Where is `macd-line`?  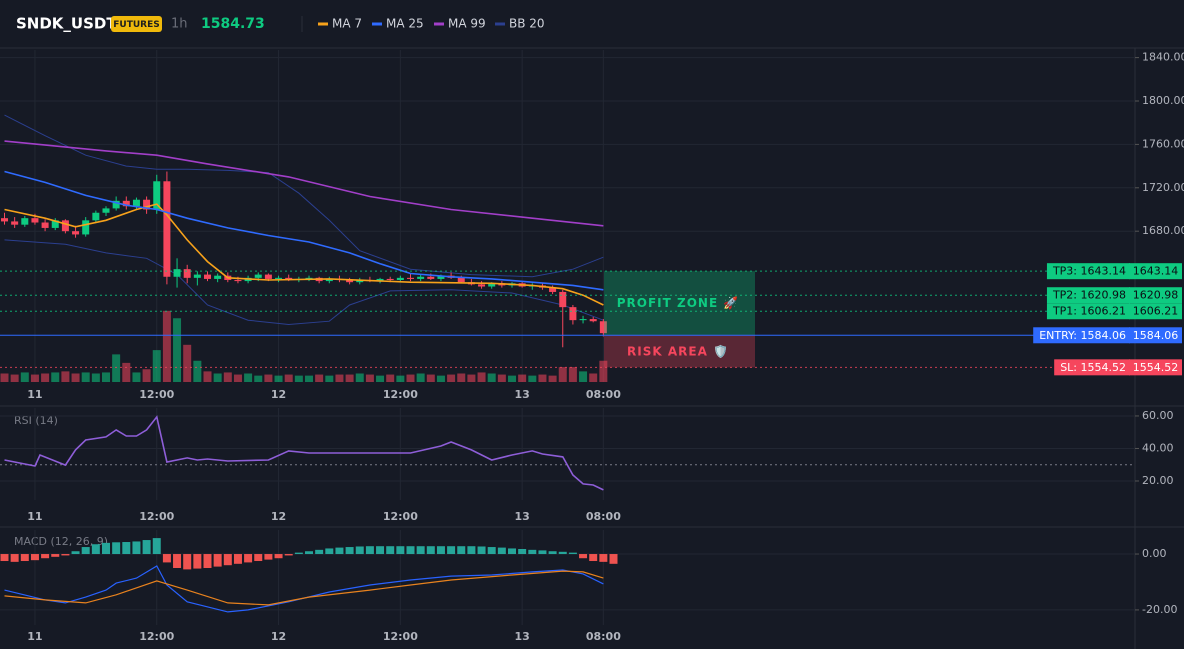
macd-line is located at coordinates (304, 589).